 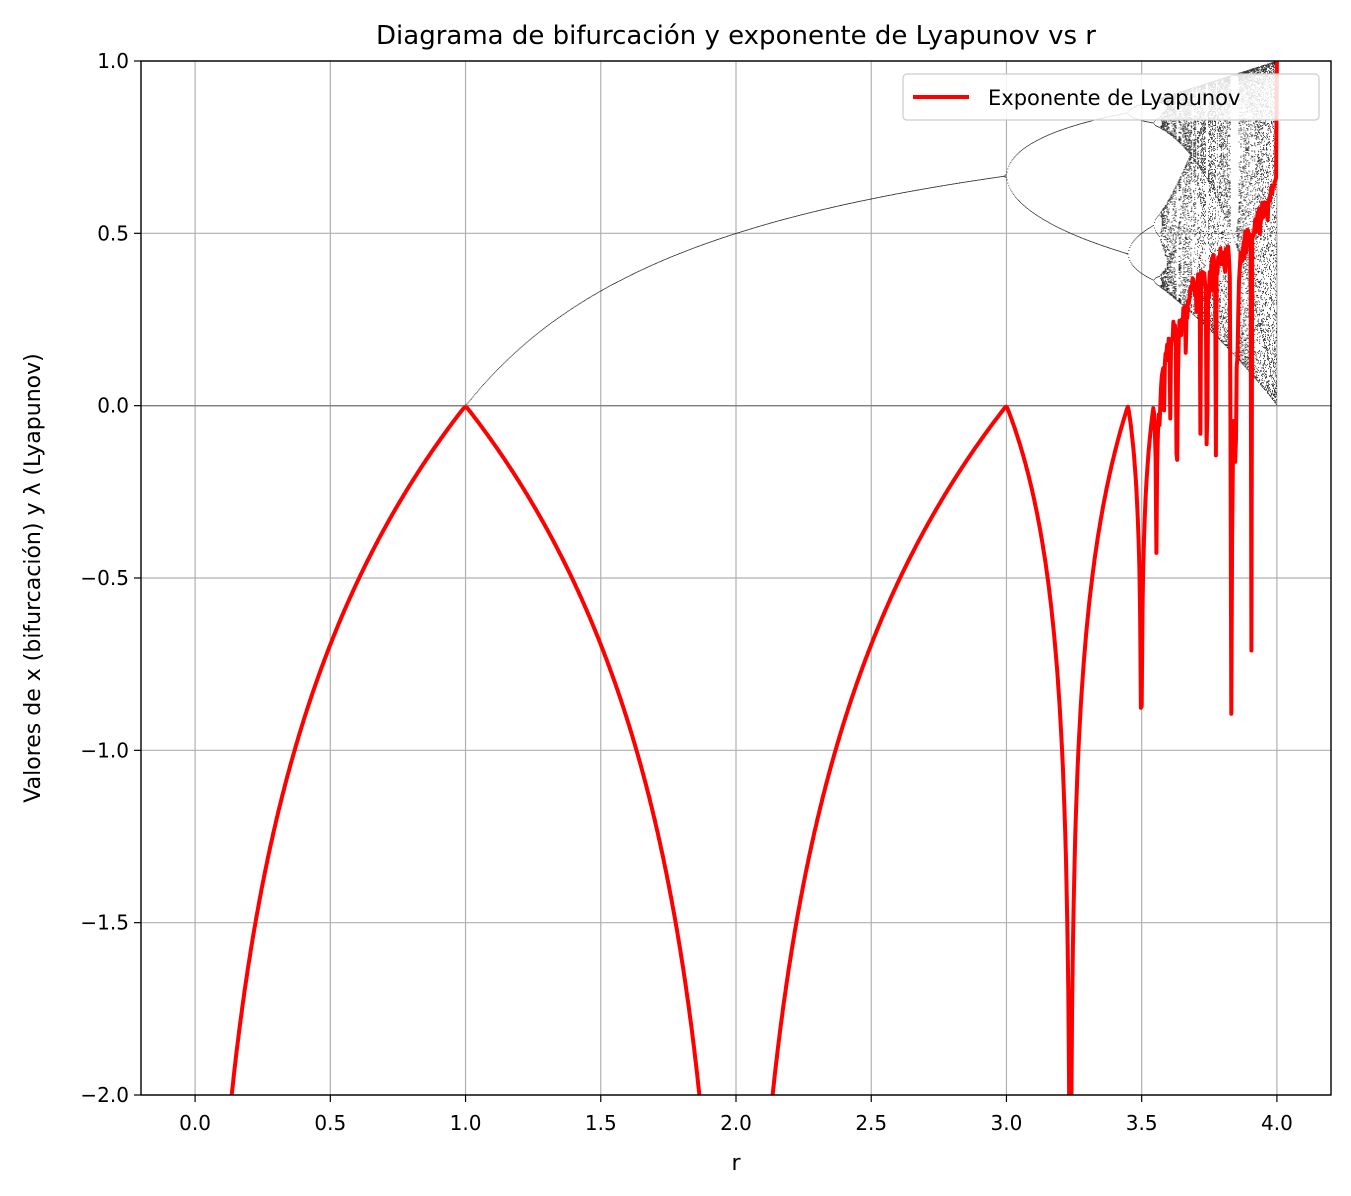 What do you see at coordinates (1277, 1123) in the screenshot?
I see `x-tick-label: 4.0` at bounding box center [1277, 1123].